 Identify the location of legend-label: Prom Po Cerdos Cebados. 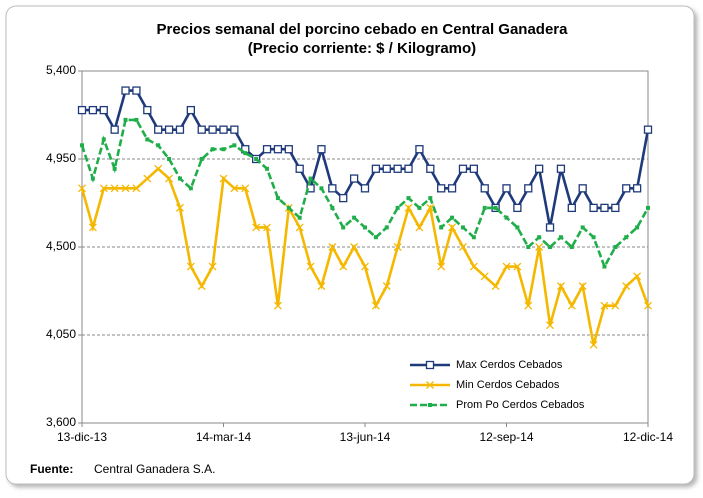
(520, 405).